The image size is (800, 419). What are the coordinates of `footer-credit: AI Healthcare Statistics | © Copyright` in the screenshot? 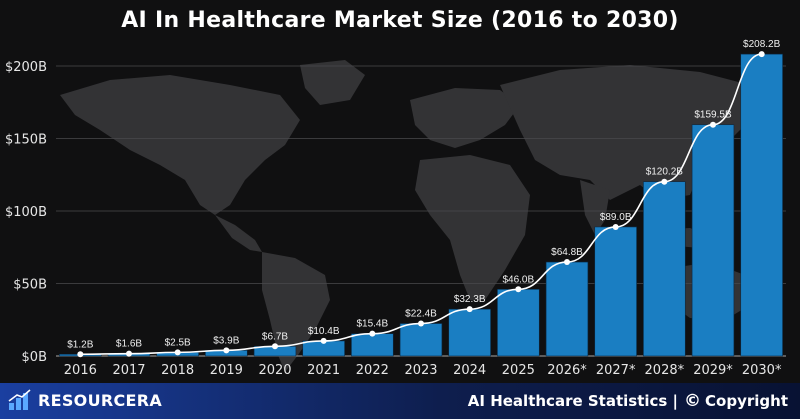 It's located at (628, 401).